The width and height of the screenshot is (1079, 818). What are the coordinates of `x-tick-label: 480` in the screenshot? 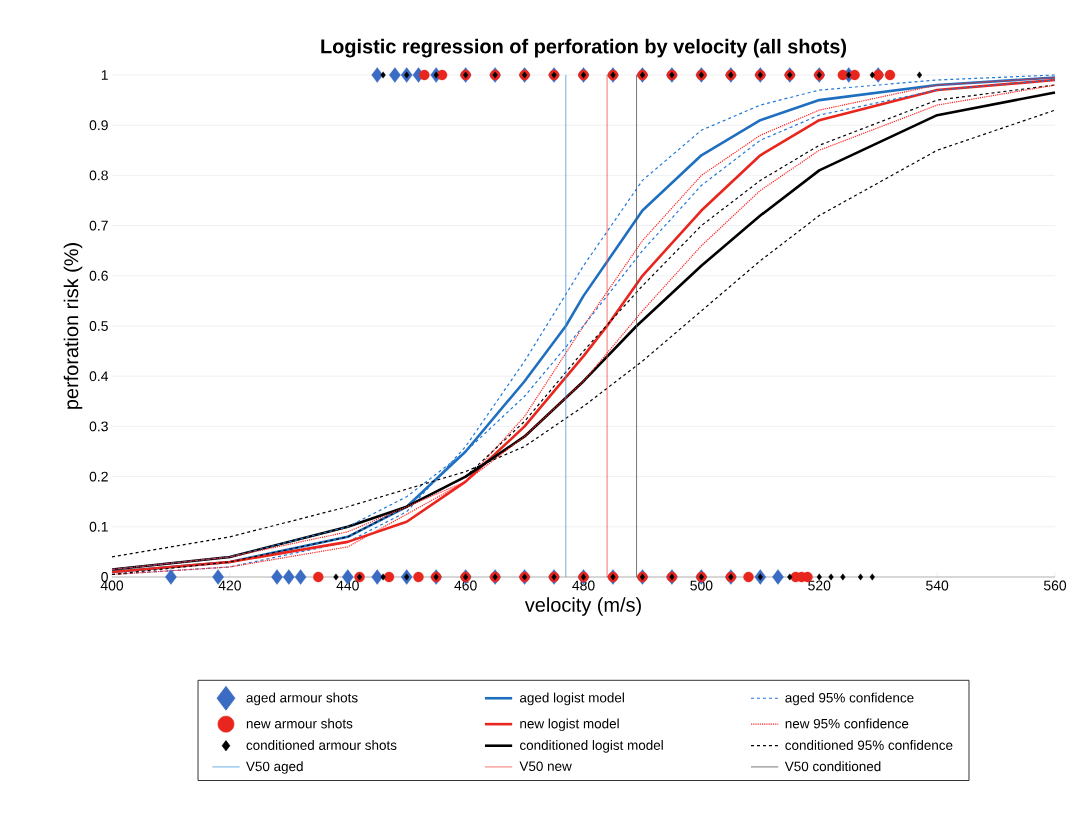 It's located at (583, 585).